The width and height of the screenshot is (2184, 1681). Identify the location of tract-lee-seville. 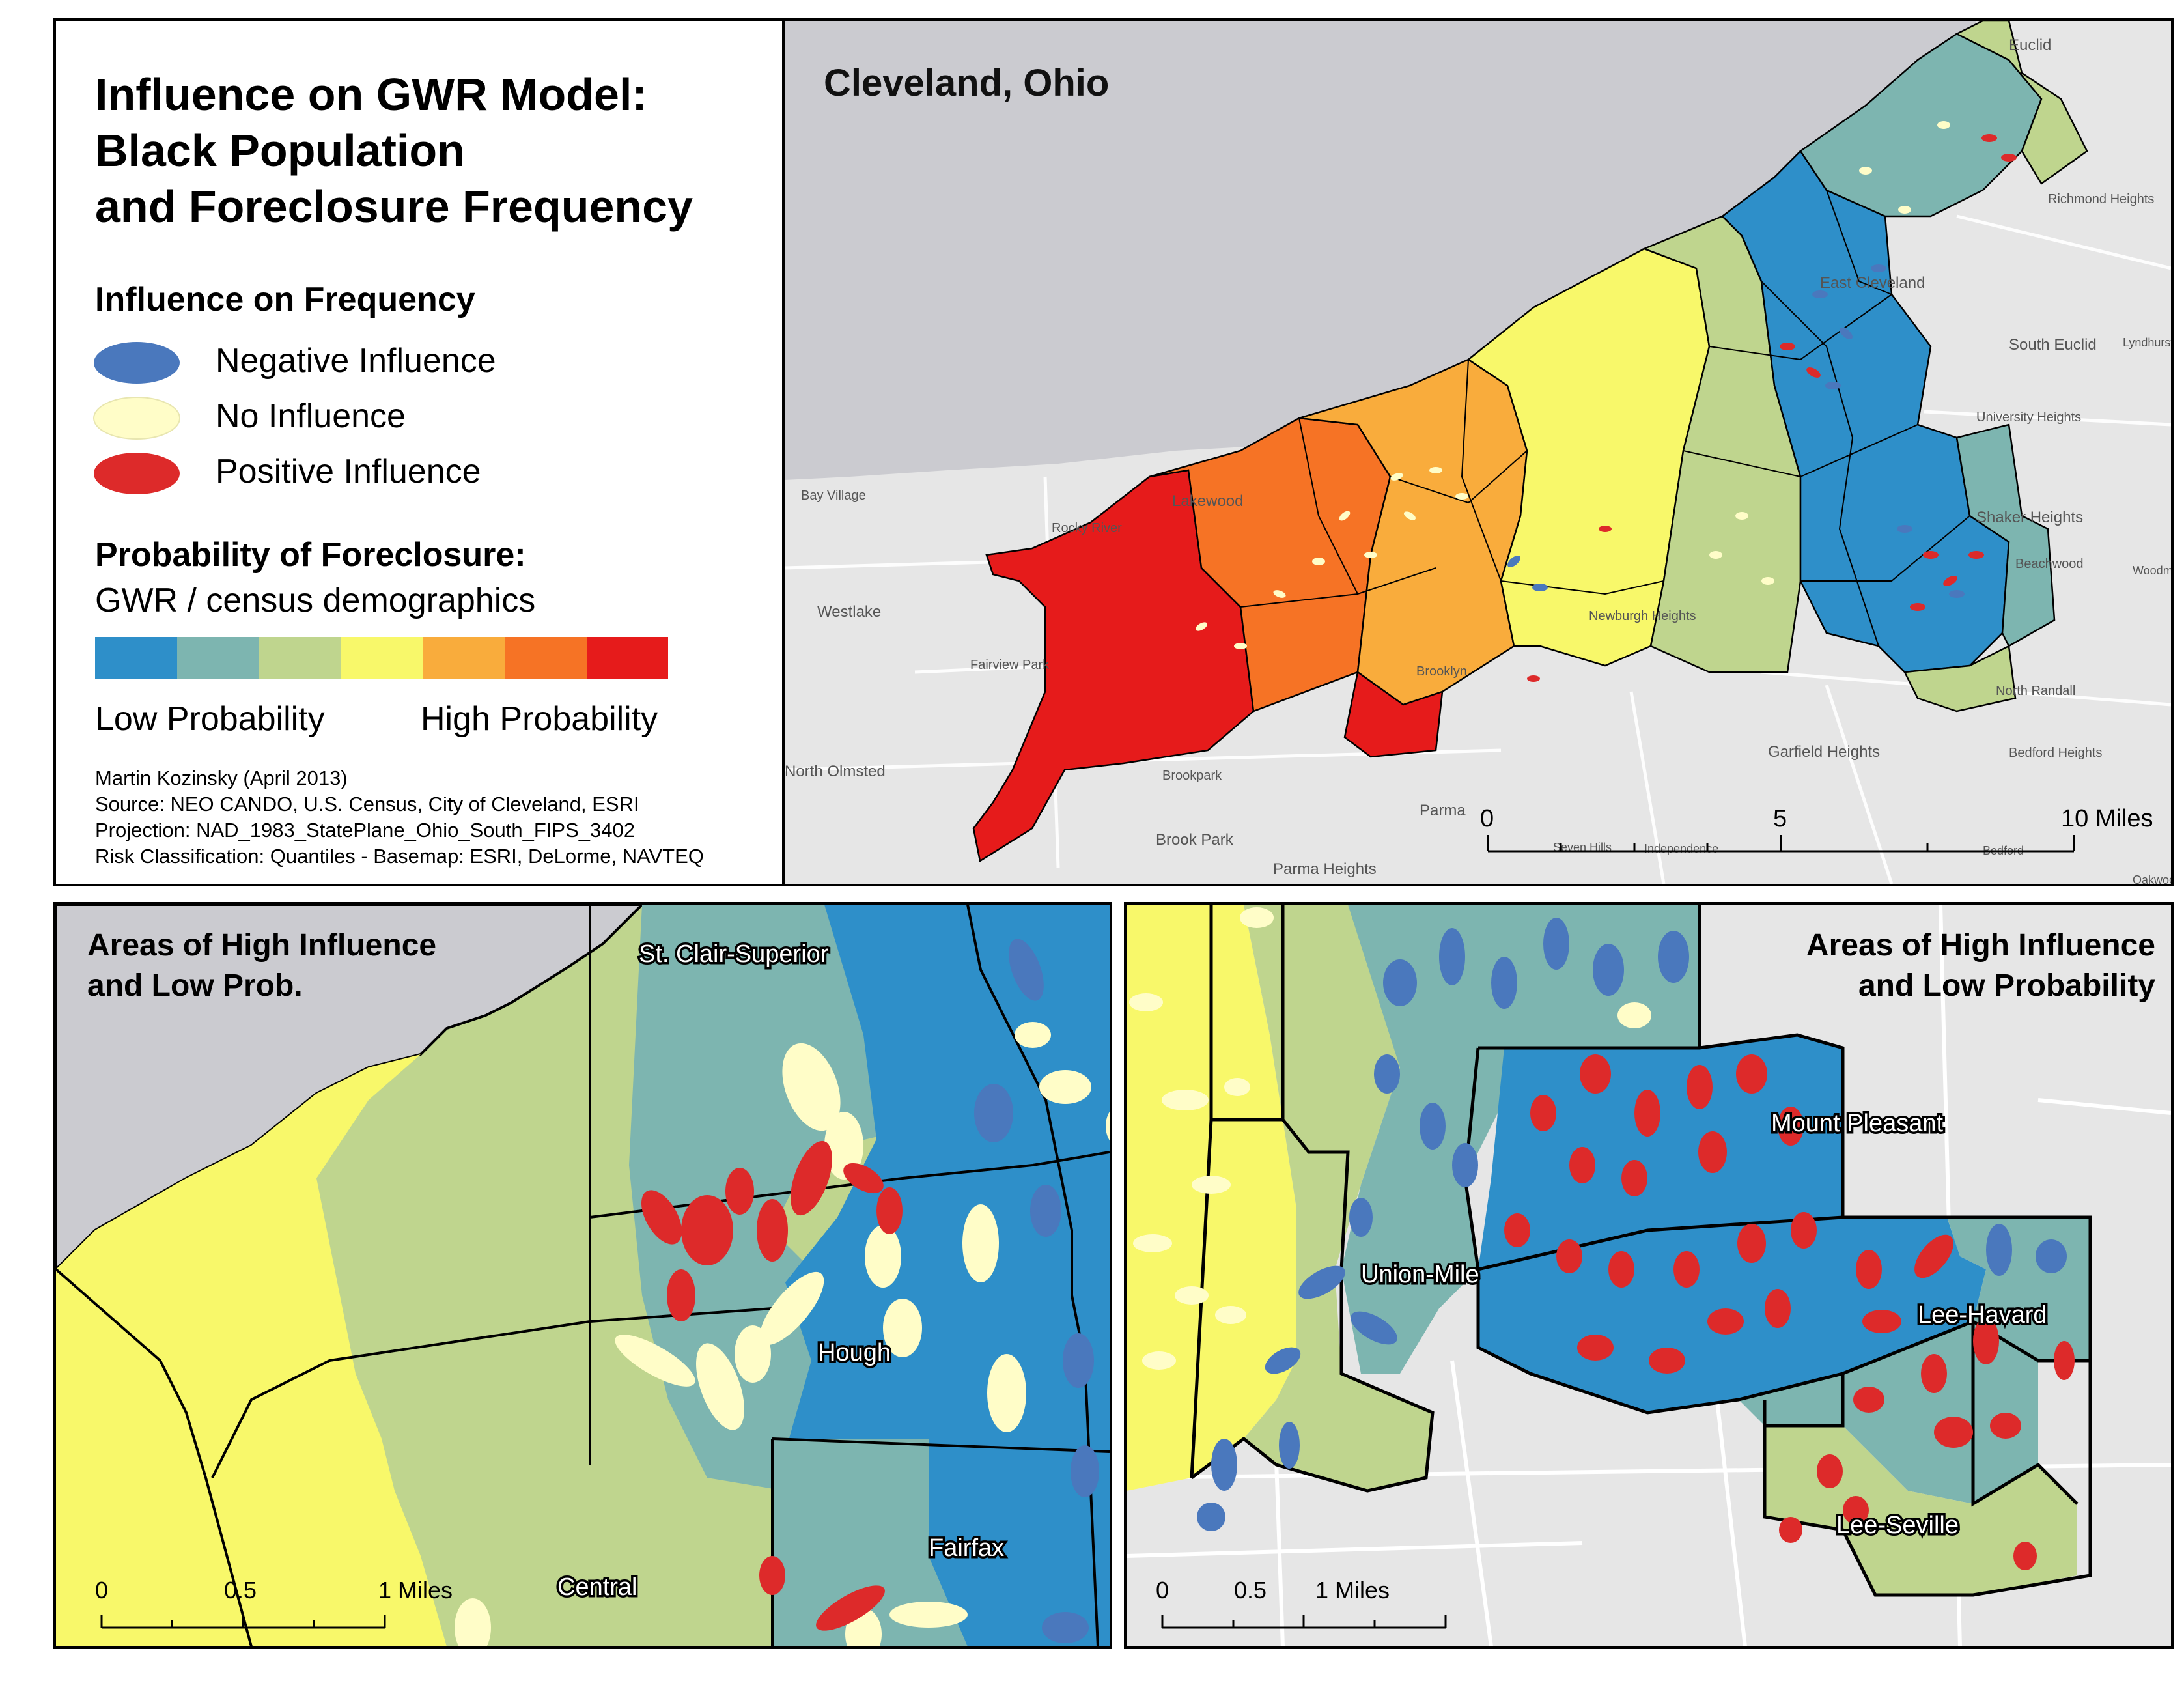
(1921, 1510).